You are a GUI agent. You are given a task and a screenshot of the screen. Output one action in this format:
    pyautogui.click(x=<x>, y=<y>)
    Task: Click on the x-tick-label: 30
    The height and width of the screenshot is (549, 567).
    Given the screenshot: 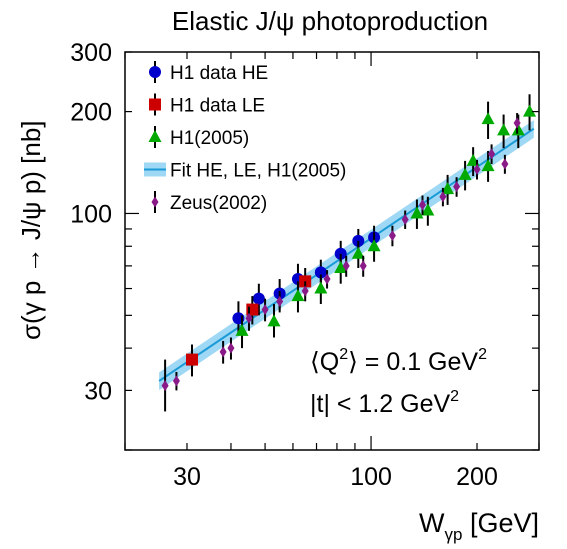 What is the action you would take?
    pyautogui.click(x=187, y=477)
    